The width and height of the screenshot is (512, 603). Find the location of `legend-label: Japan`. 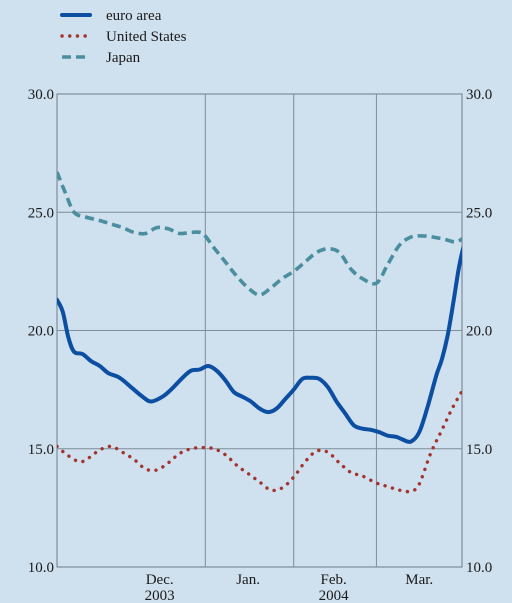

legend-label: Japan is located at coordinates (123, 58).